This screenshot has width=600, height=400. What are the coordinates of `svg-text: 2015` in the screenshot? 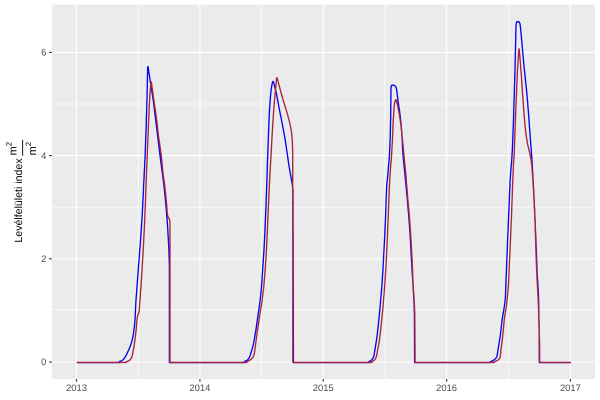 It's located at (323, 387).